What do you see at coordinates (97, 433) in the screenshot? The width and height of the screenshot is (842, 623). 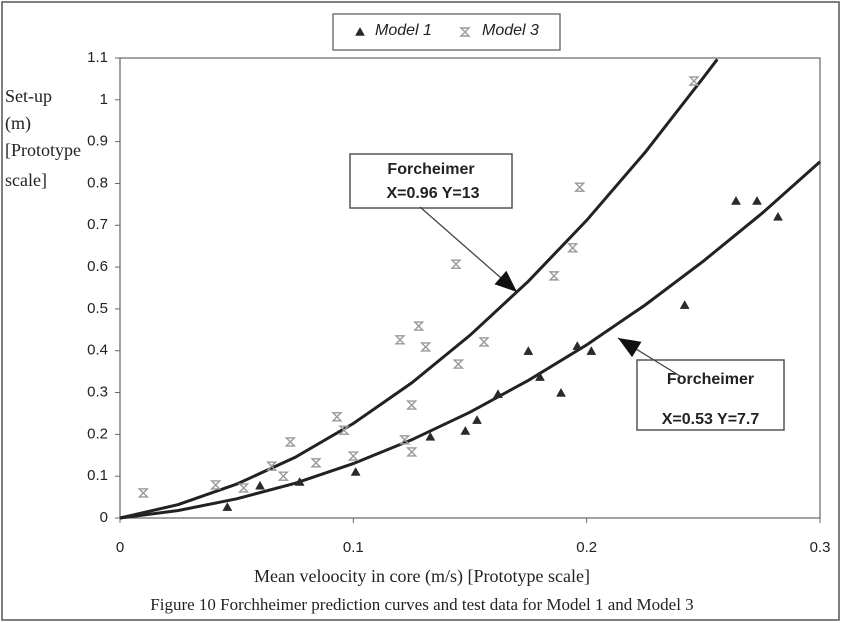 I see `y-tick-label: 0.2` at bounding box center [97, 433].